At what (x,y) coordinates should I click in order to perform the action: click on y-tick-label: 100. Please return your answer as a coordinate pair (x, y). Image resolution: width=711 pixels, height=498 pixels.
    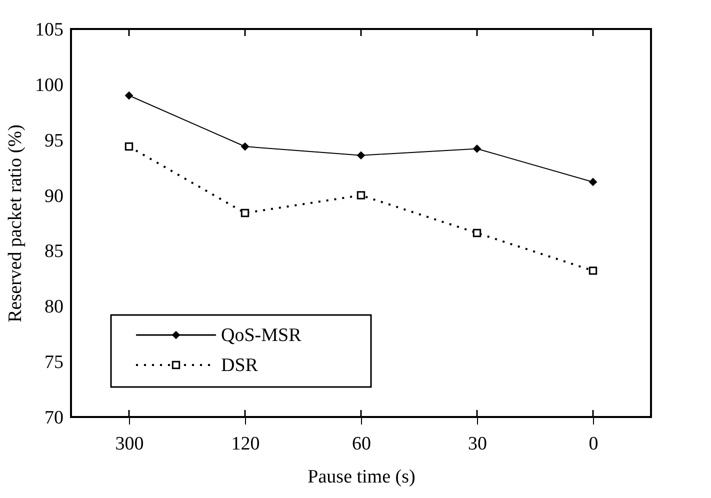
    Looking at the image, I should click on (49, 85).